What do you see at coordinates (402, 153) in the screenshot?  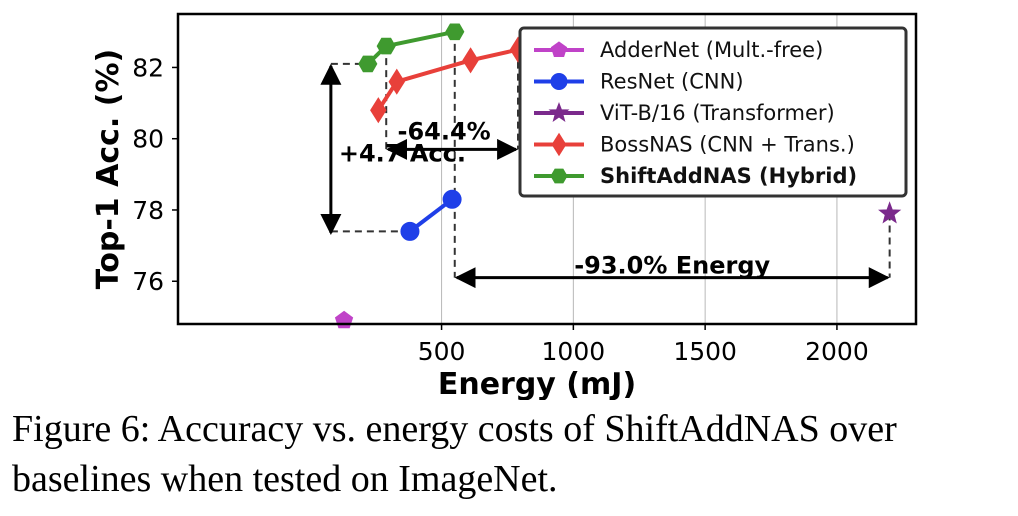 I see `annotation-label: +4.7 Acc.` at bounding box center [402, 153].